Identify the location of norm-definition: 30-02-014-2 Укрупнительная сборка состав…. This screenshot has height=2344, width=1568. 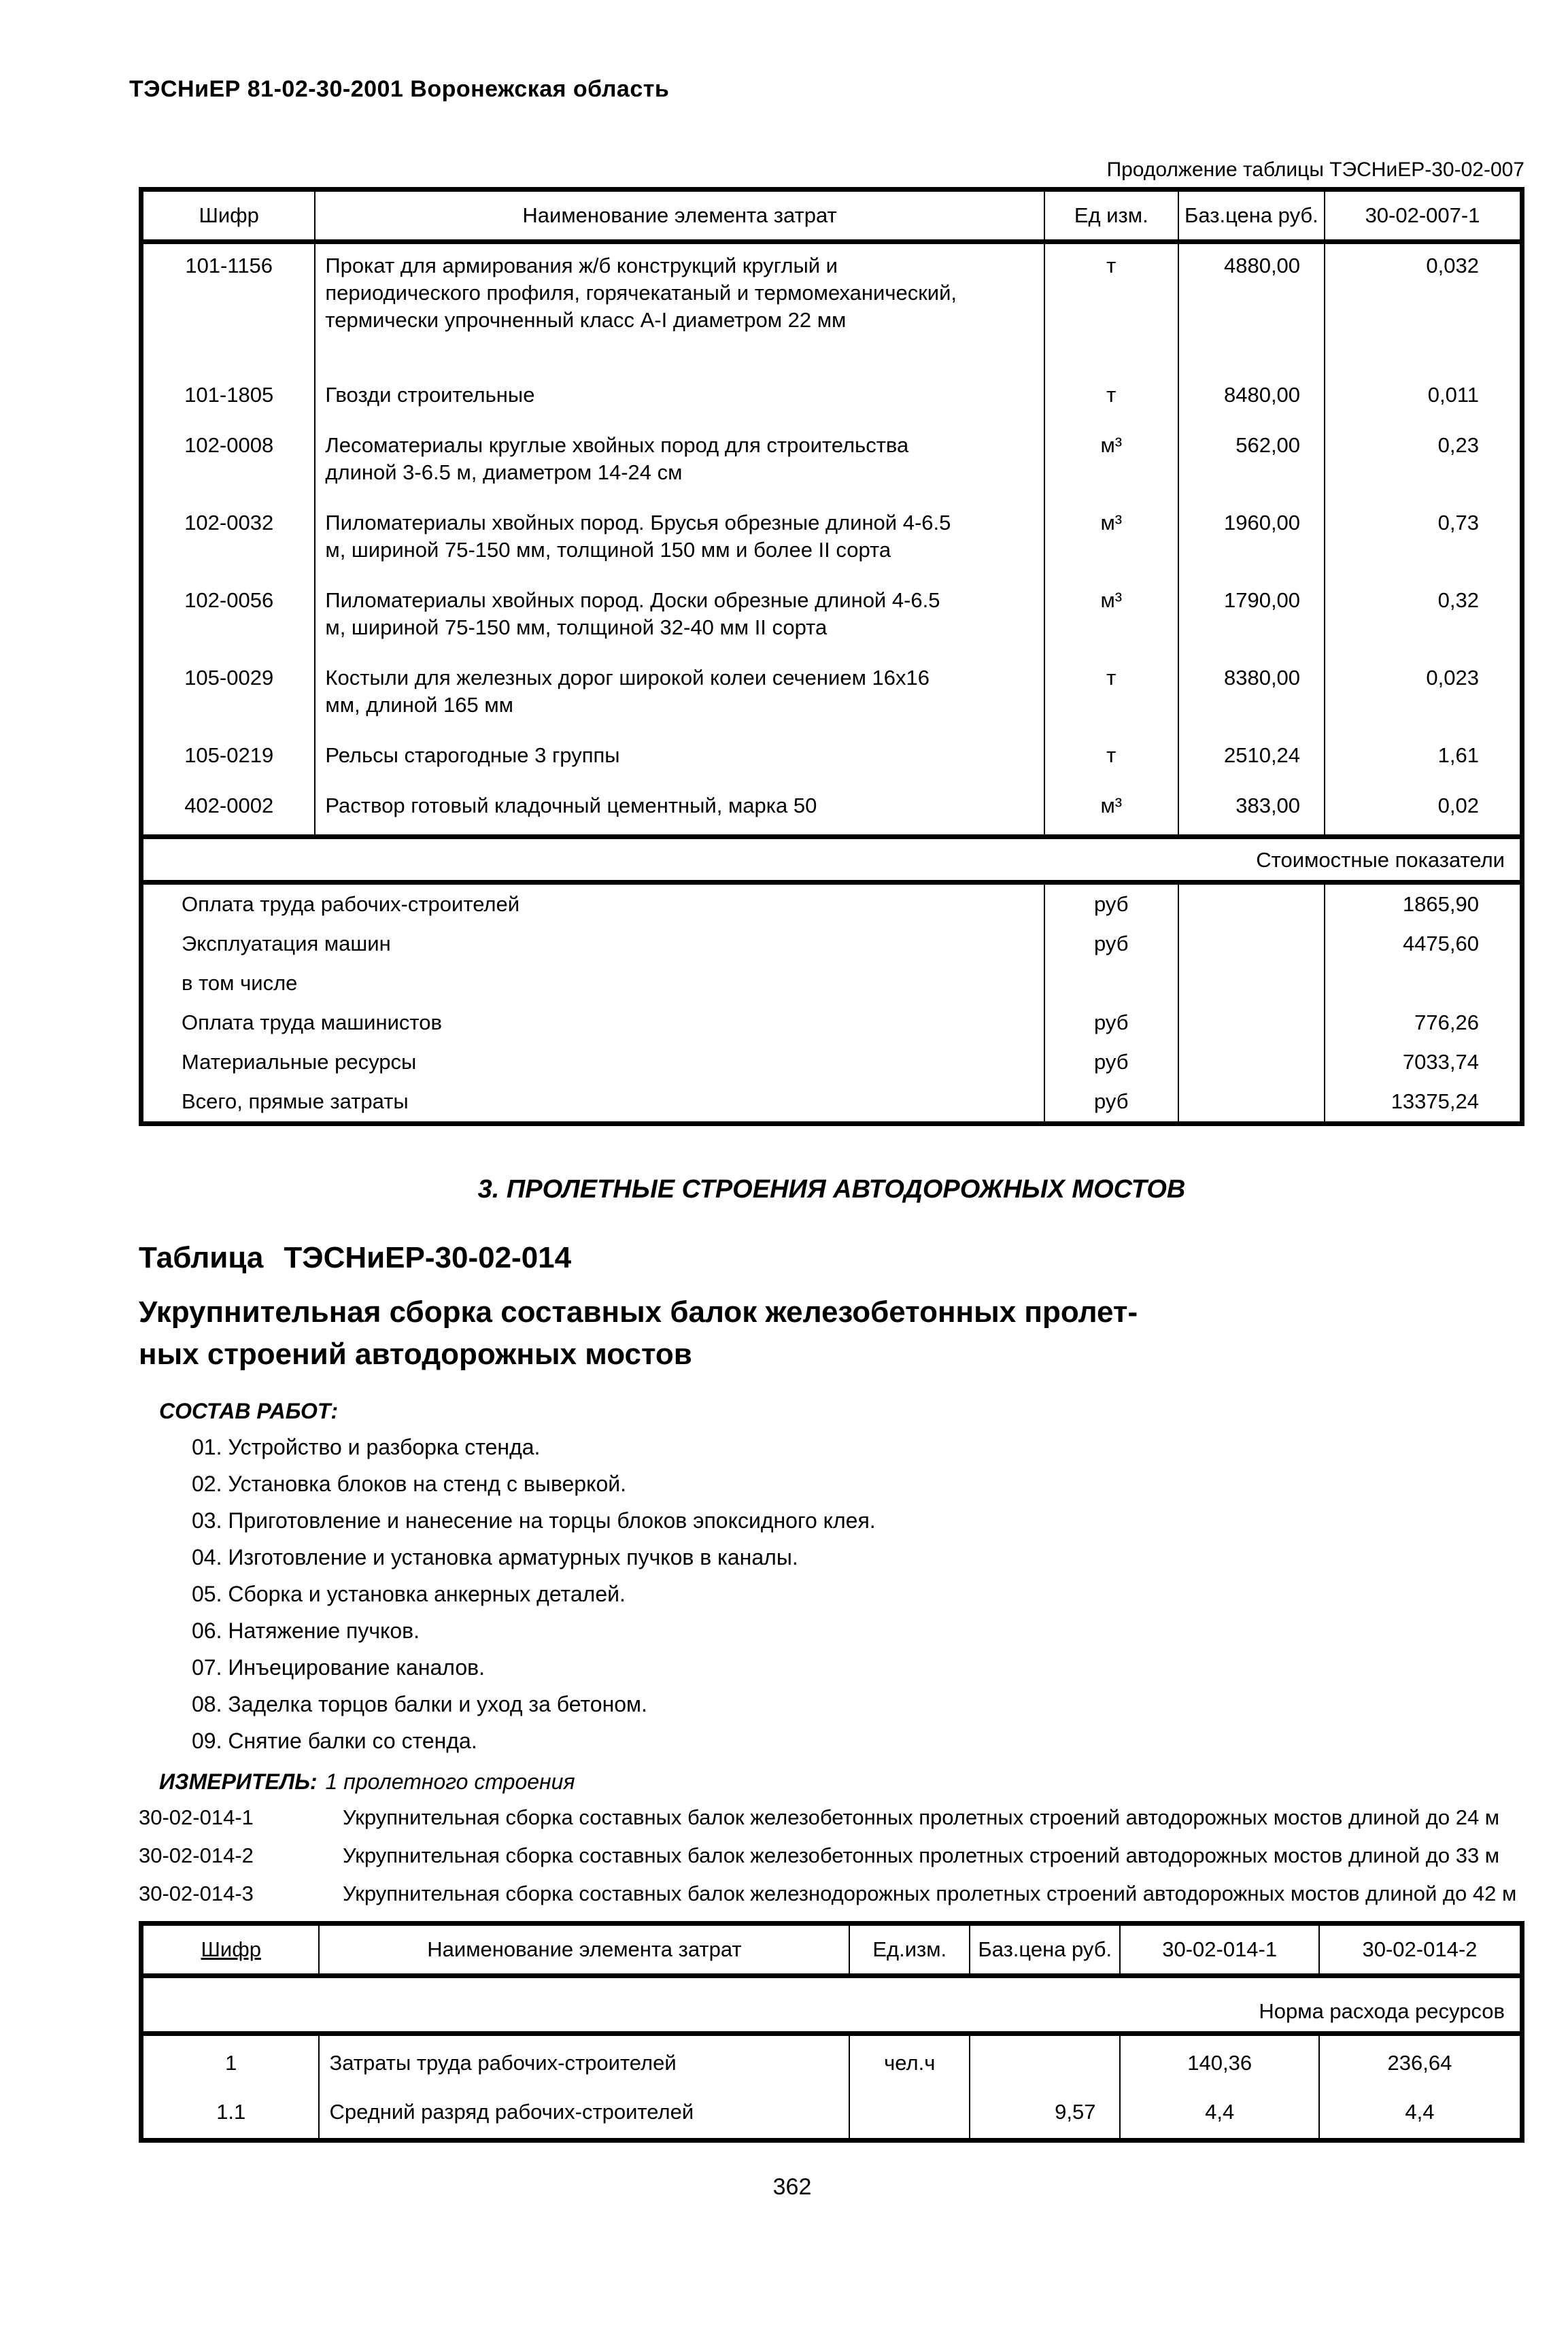
(831, 1856).